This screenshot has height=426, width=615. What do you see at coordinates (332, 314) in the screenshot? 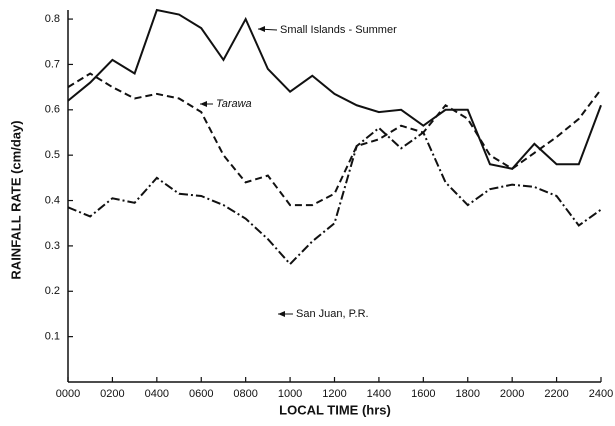
I see `annotation: San Juan, P.R.` at bounding box center [332, 314].